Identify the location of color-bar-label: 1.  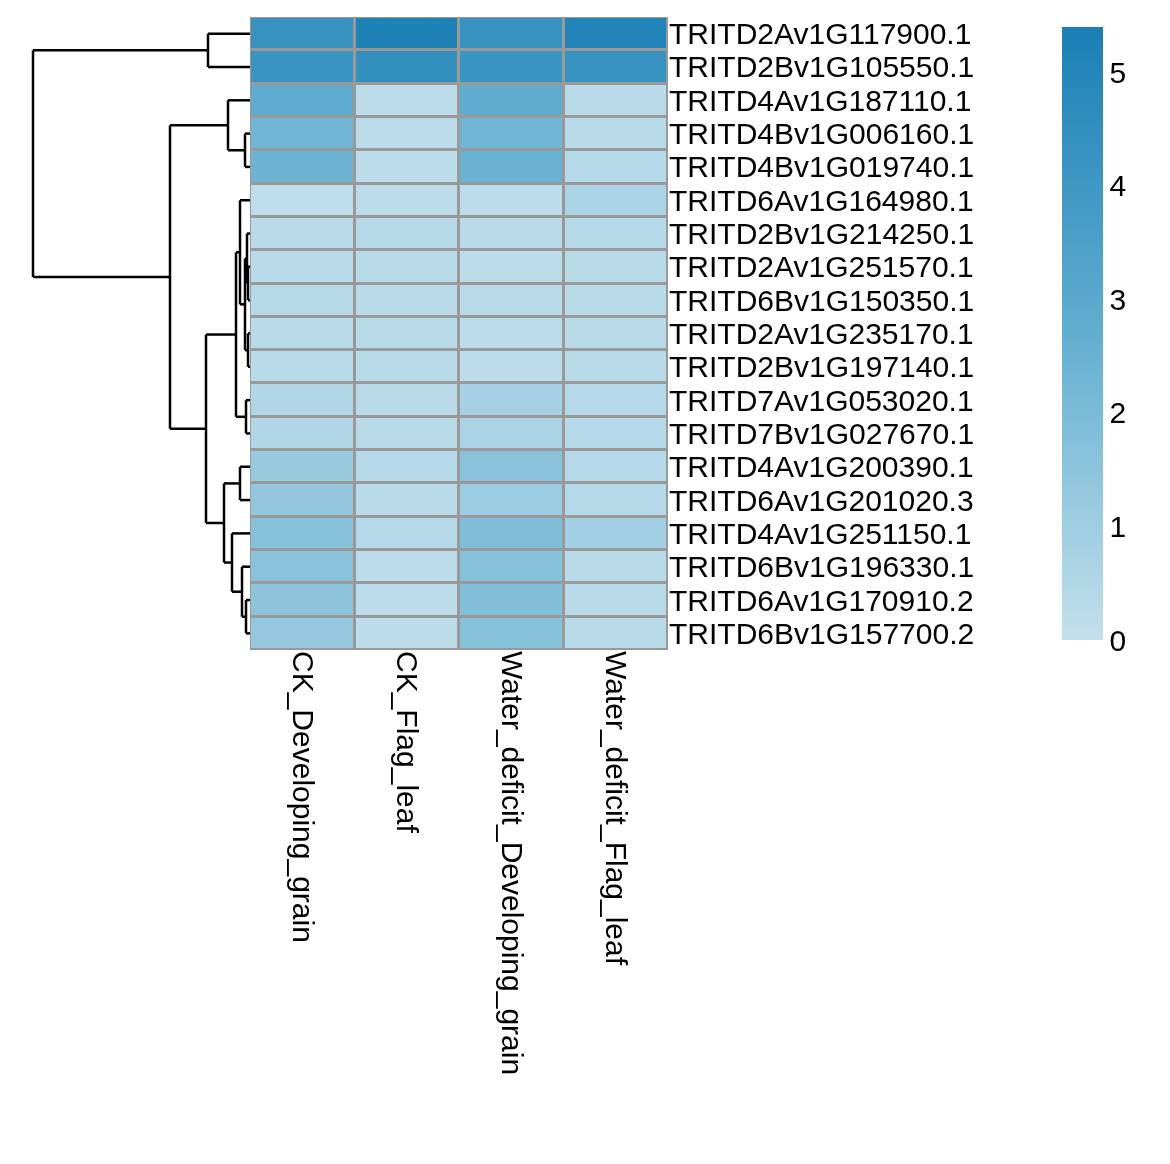
(1118, 526).